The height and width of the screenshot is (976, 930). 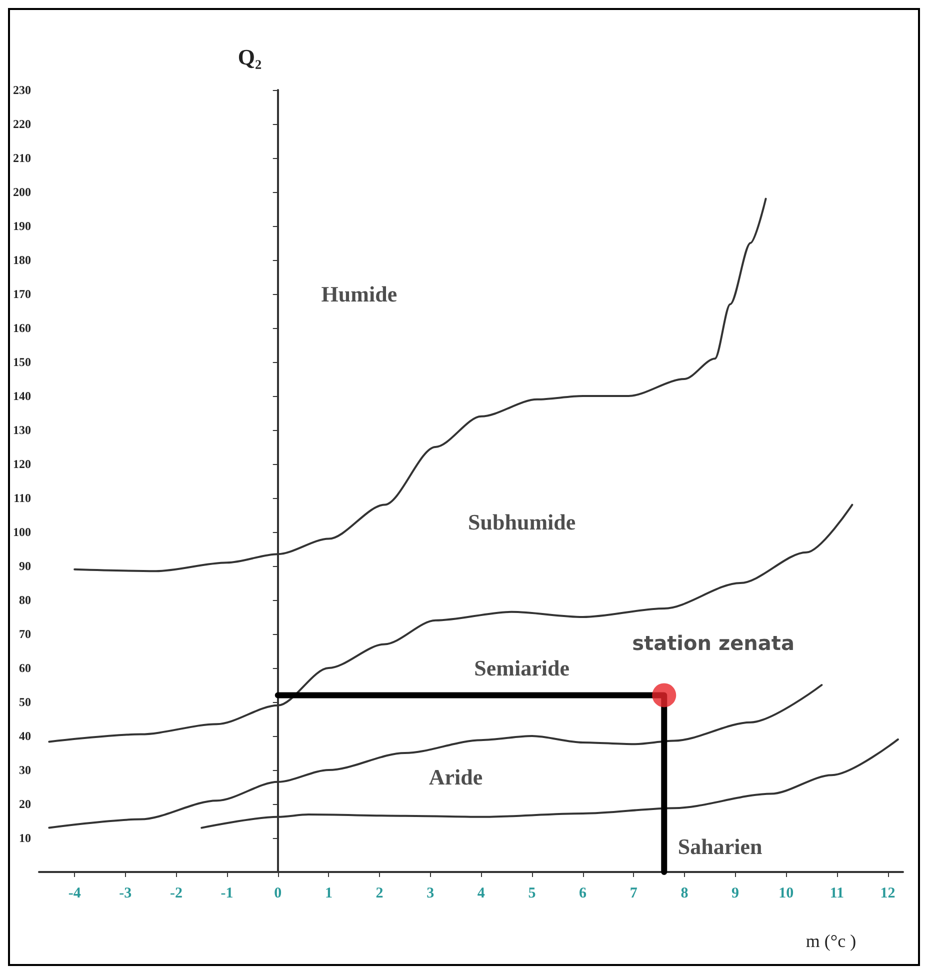 What do you see at coordinates (359, 294) in the screenshot?
I see `annotation: Humide` at bounding box center [359, 294].